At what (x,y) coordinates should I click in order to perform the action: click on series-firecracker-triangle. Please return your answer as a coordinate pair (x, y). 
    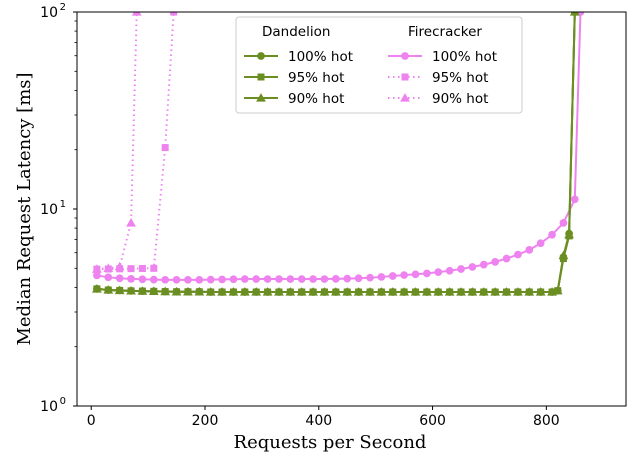
    Looking at the image, I should click on (117, 142).